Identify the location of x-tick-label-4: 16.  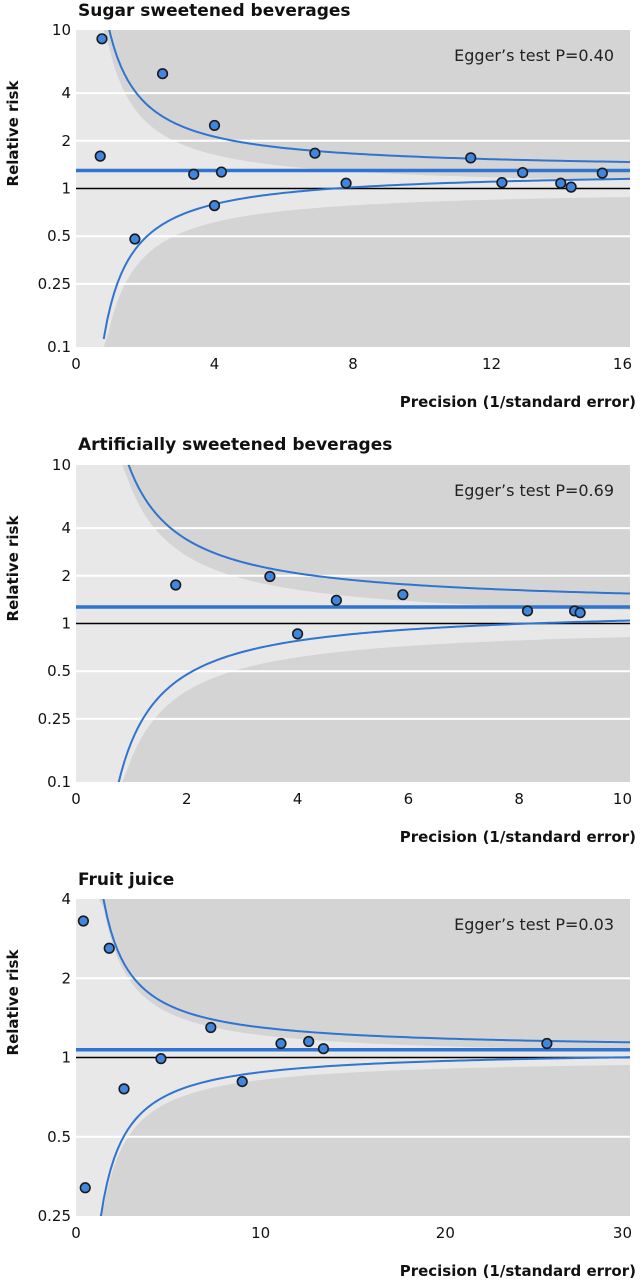
(622, 364).